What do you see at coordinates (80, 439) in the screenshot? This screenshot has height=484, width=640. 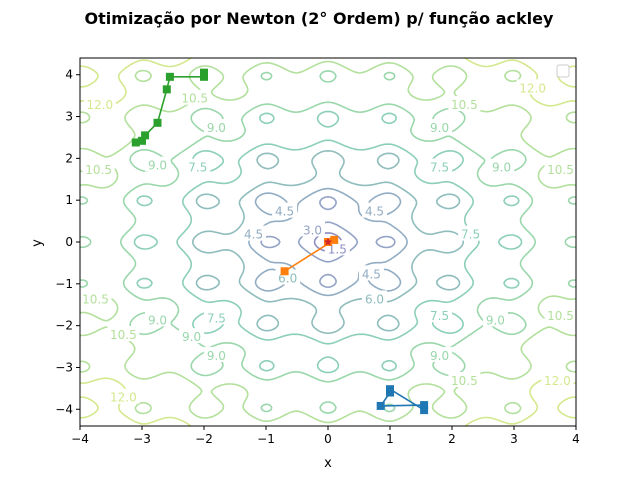 I see `x-tick-label: −4` at bounding box center [80, 439].